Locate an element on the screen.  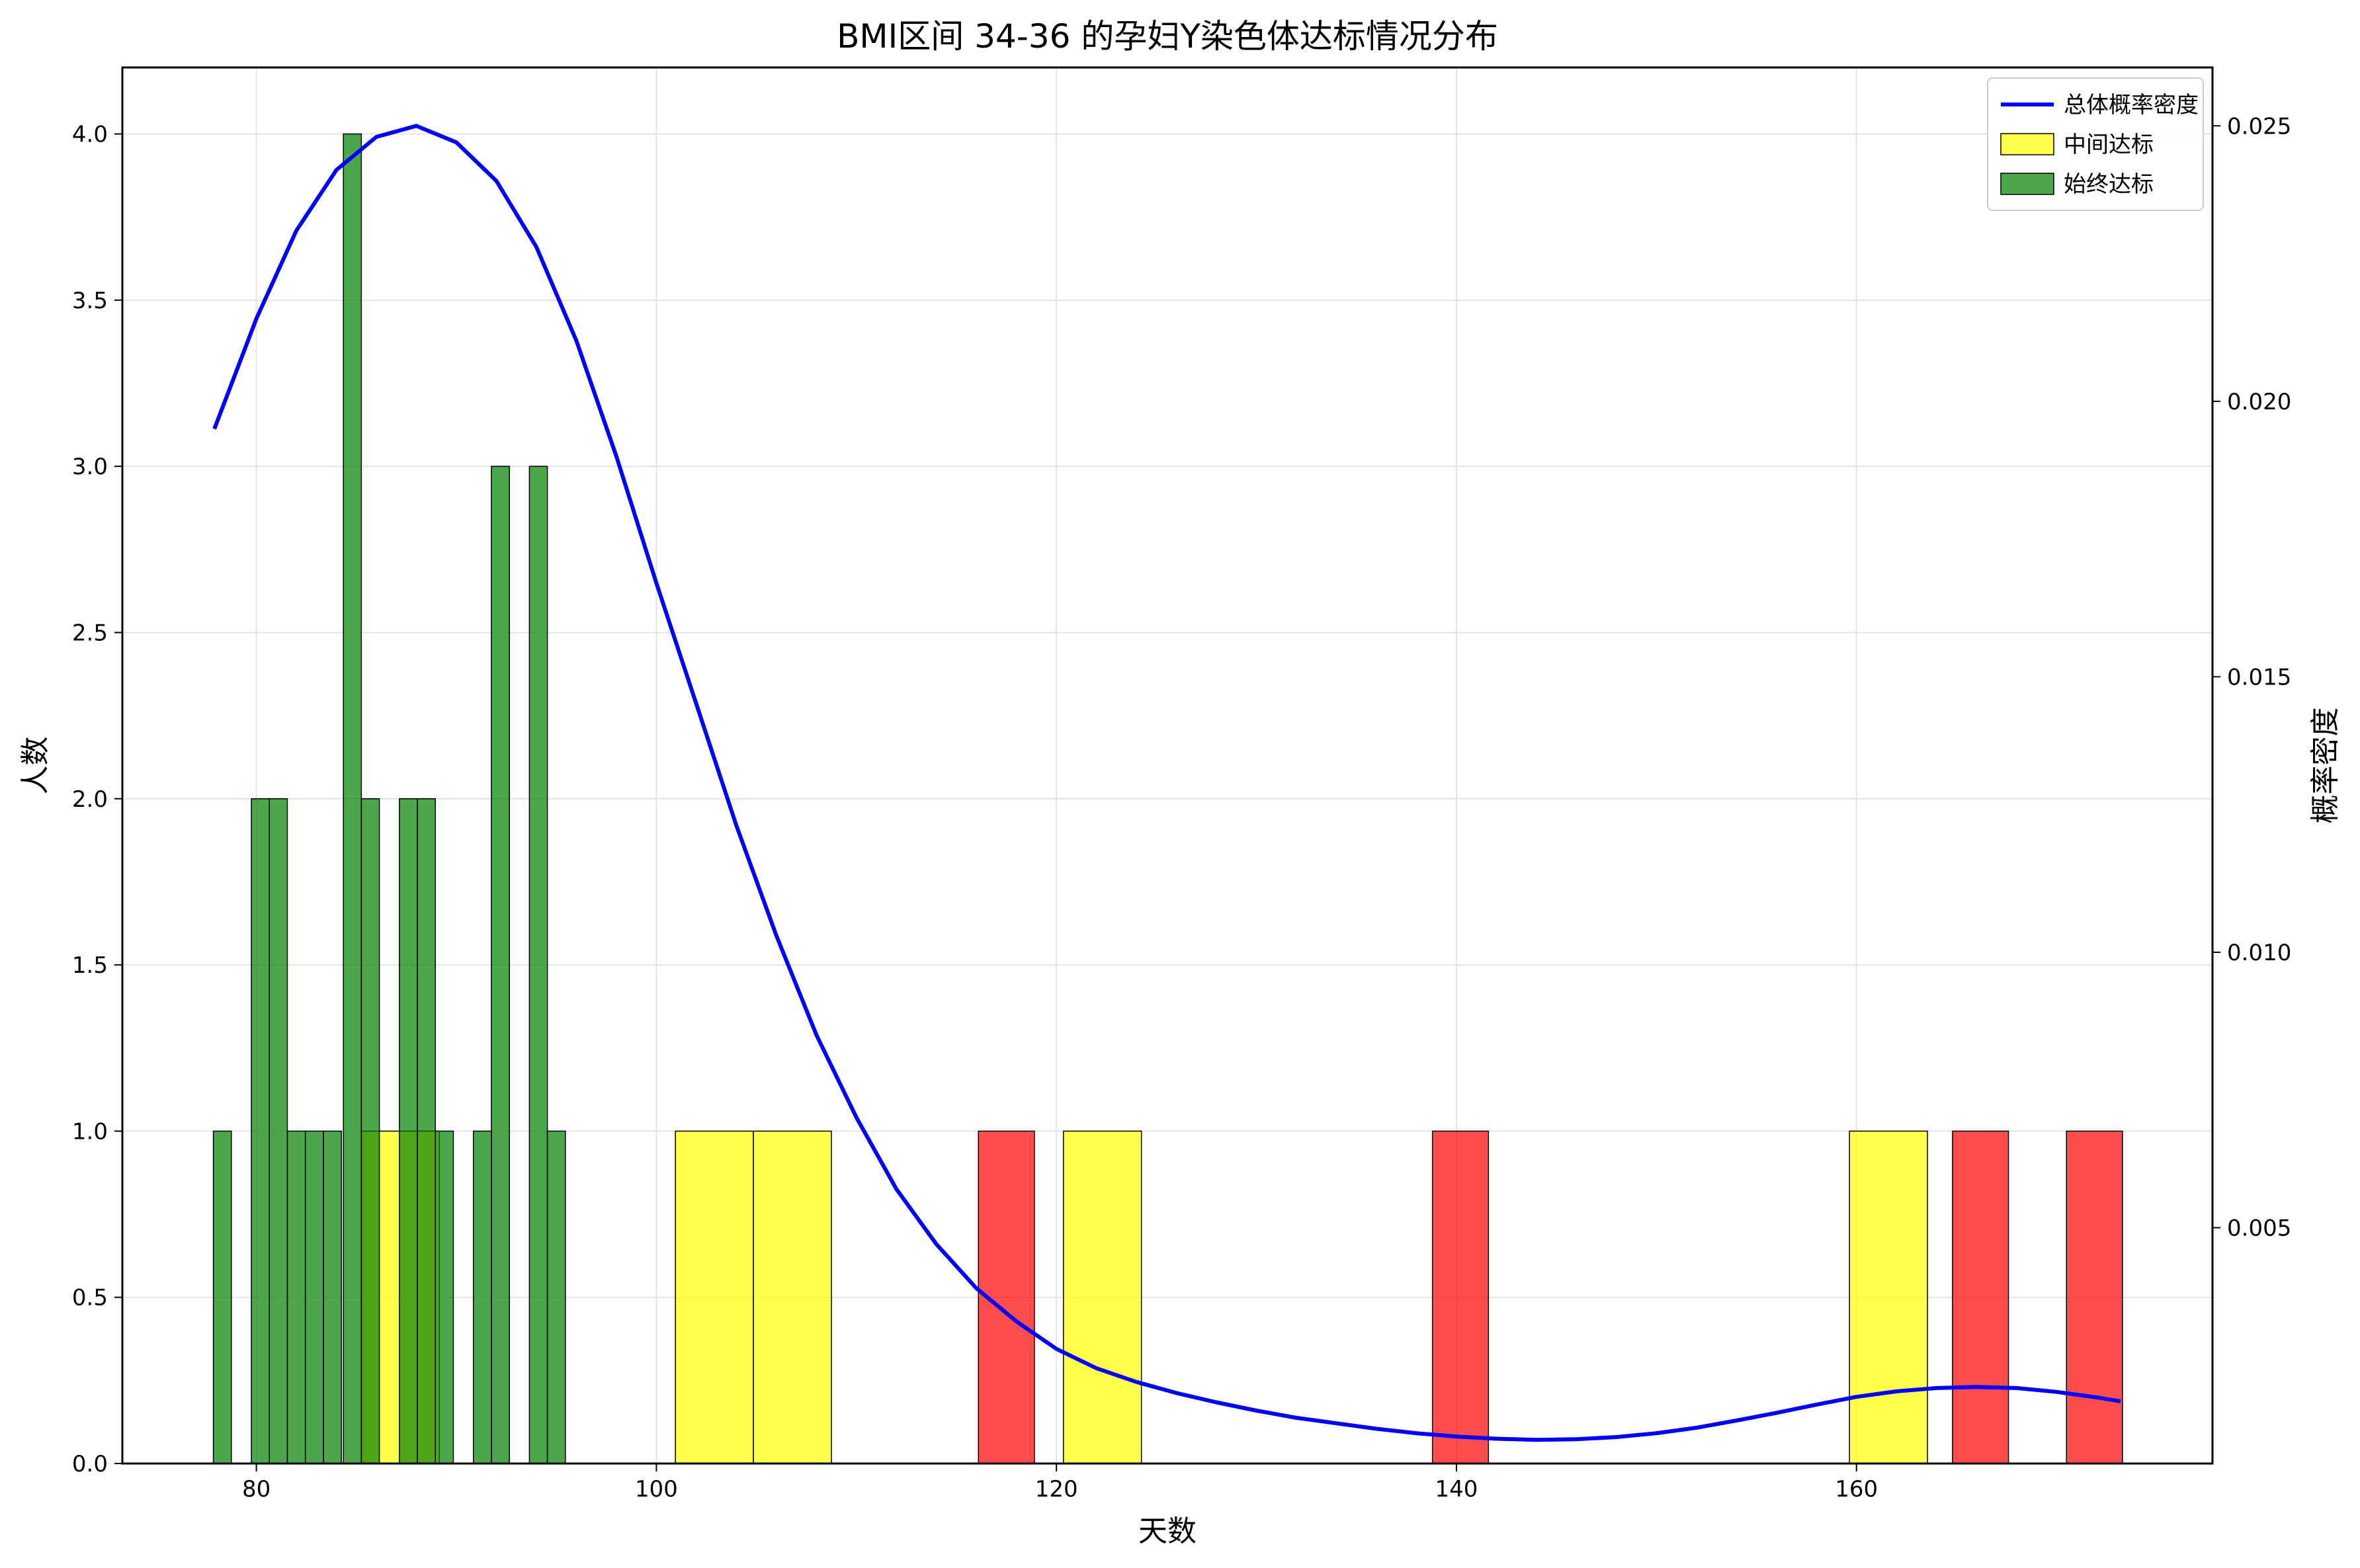
y2-tick-label: 0.025 is located at coordinates (2259, 126).